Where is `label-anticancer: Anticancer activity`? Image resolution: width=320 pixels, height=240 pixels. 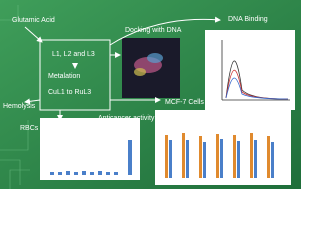 label-anticancer: Anticancer activity is located at coordinates (126, 118).